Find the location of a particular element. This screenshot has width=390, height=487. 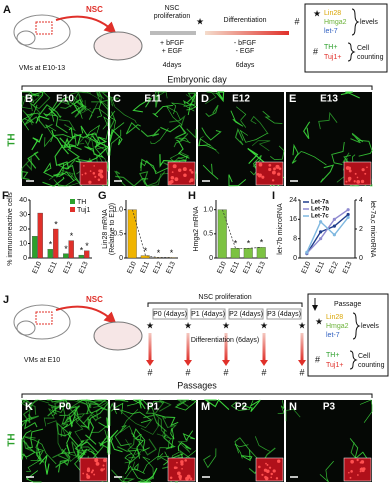

panel-label: E is located at coordinates (292, 99).